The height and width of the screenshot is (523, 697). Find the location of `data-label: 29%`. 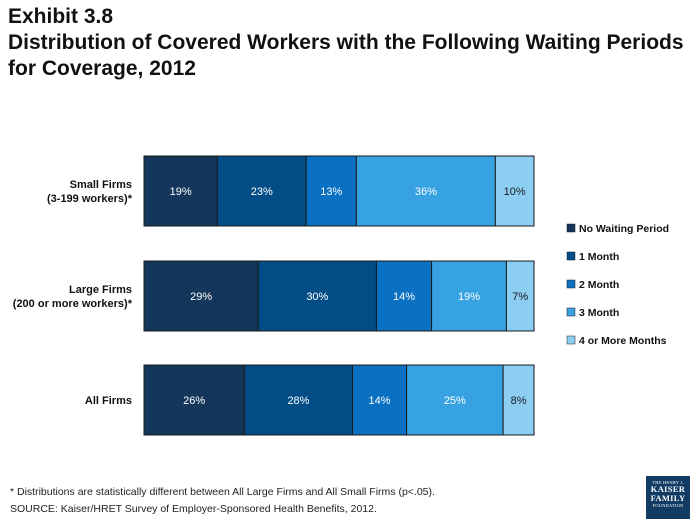

data-label: 29% is located at coordinates (201, 297).